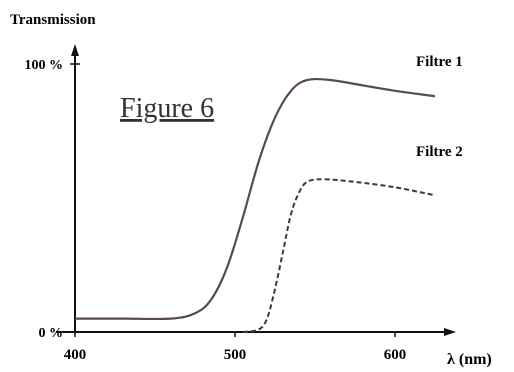 Image resolution: width=514 pixels, height=372 pixels. I want to click on x-axis-arrow, so click(450, 332).